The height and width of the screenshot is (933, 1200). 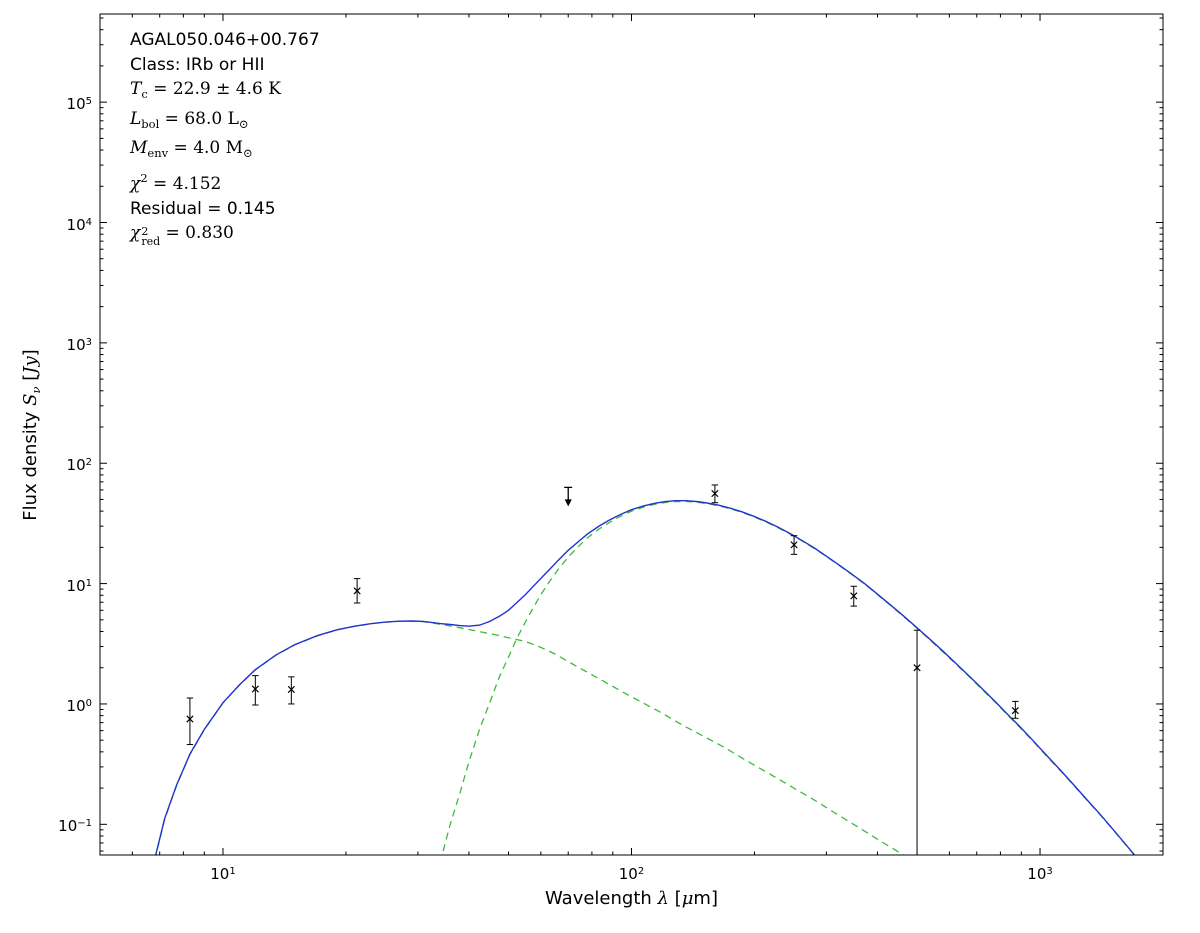 What do you see at coordinates (631, 874) in the screenshot?
I see `x-tick-label: 102` at bounding box center [631, 874].